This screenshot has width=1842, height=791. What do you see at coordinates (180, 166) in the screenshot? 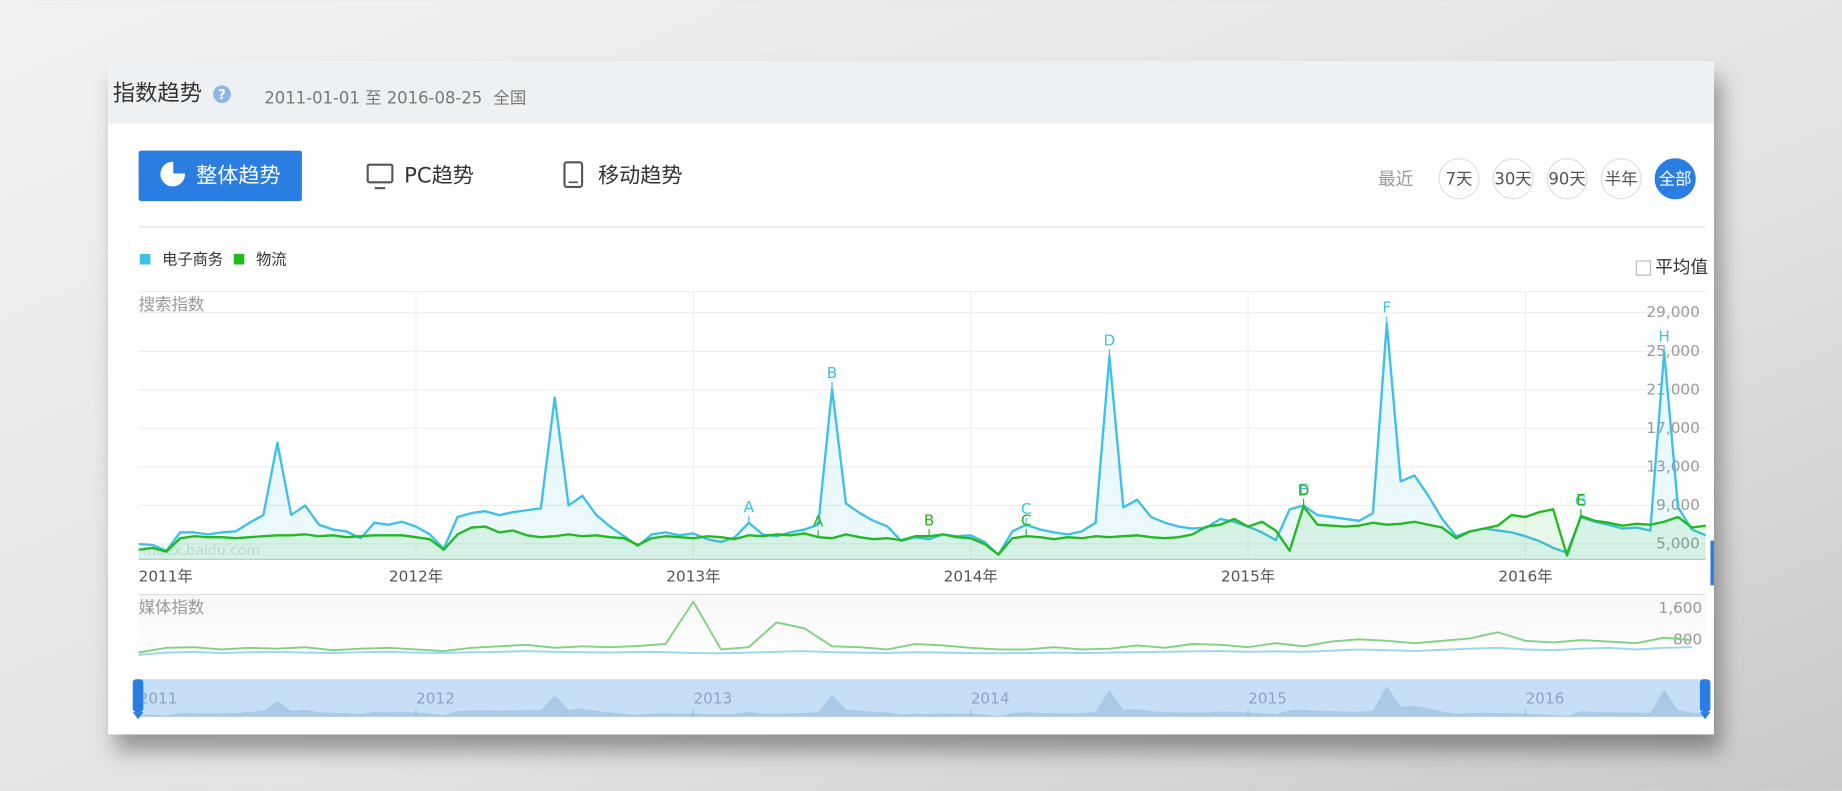
I see `tab-icon-cut` at bounding box center [180, 166].